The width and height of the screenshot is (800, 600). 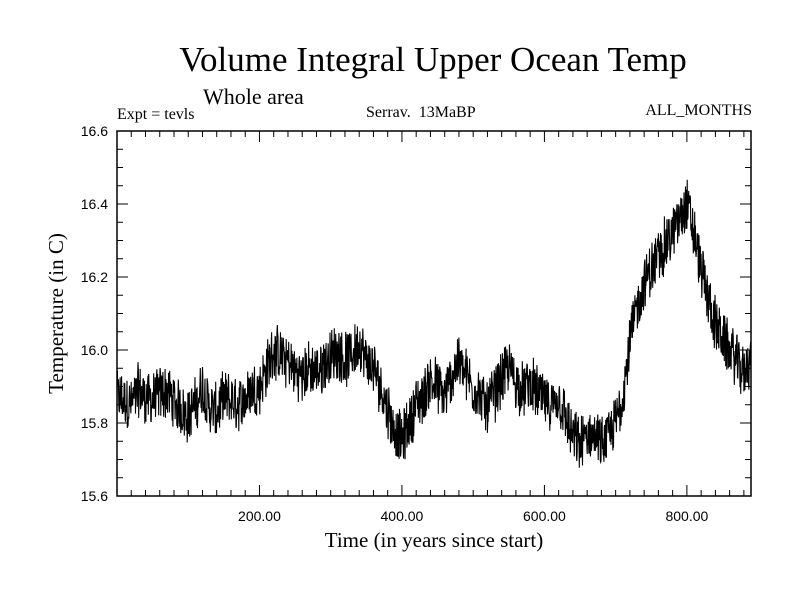 What do you see at coordinates (259, 516) in the screenshot?
I see `x-tick-label: 200.00` at bounding box center [259, 516].